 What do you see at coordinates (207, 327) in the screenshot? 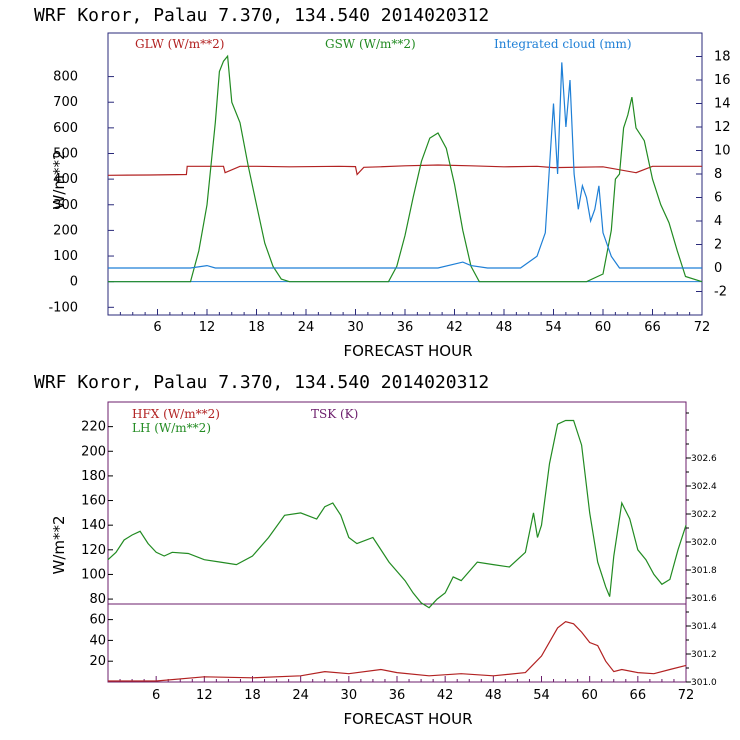
I see `chart-1-x-tick-label: 12` at bounding box center [207, 327].